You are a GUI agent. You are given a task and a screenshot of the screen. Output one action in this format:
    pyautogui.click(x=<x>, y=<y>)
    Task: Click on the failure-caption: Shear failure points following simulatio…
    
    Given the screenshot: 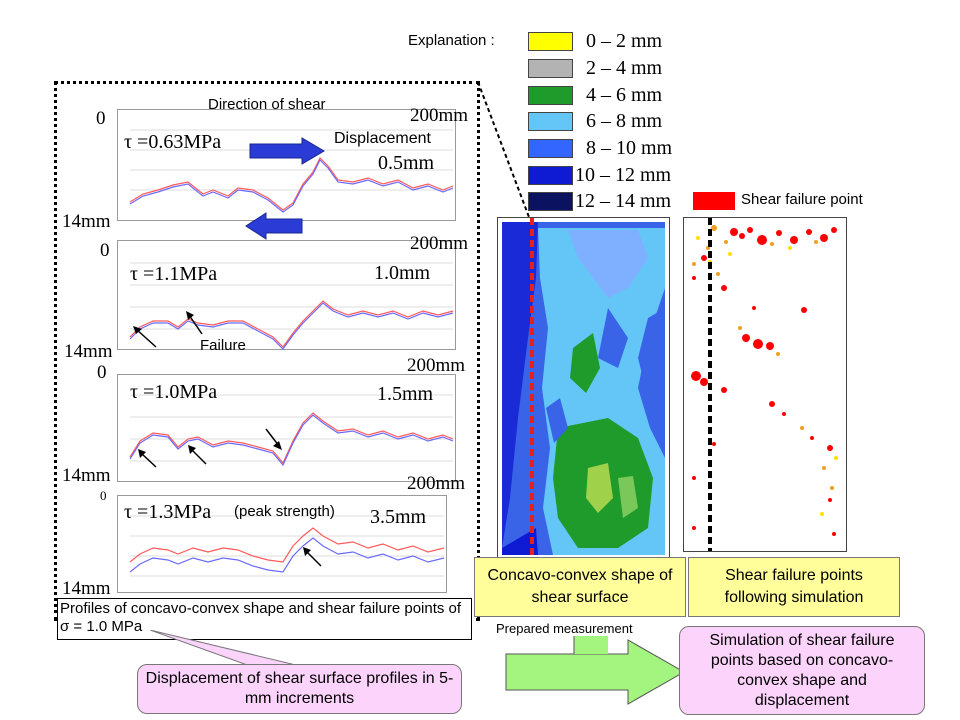 What is the action you would take?
    pyautogui.click(x=794, y=587)
    